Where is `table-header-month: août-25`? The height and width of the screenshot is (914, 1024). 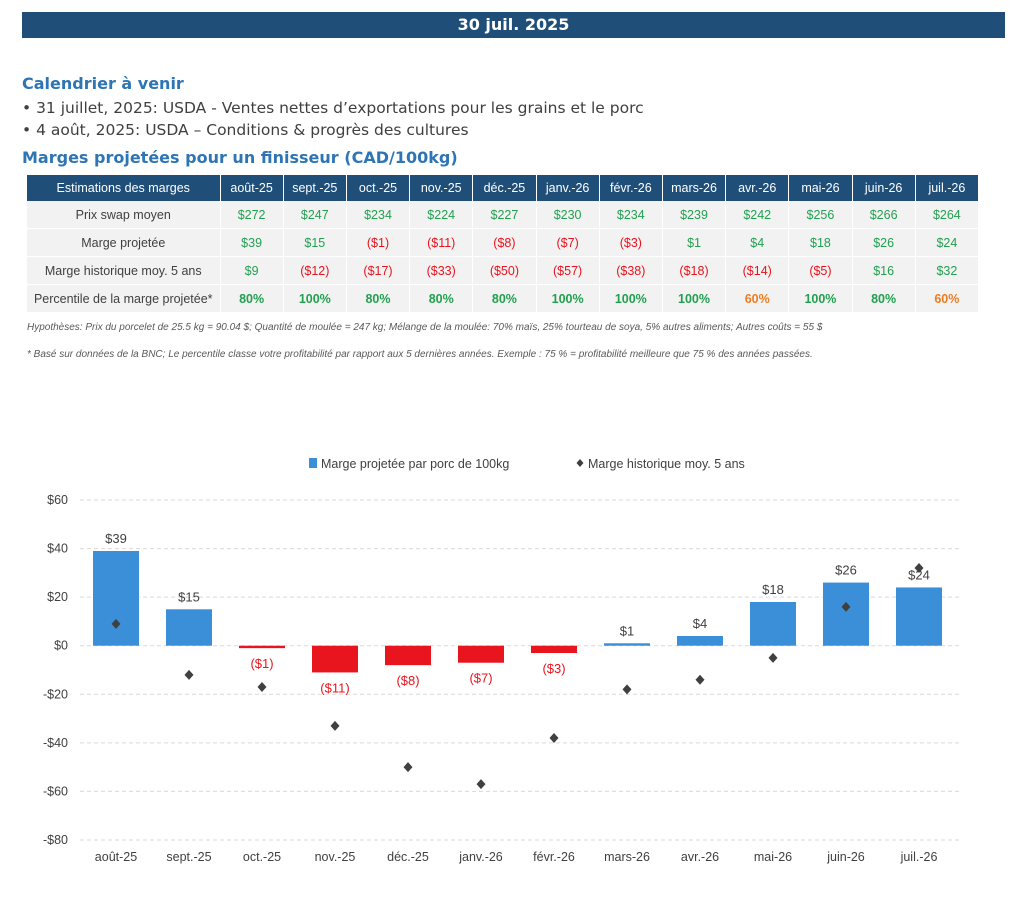 table-header-month: août-25 is located at coordinates (252, 188).